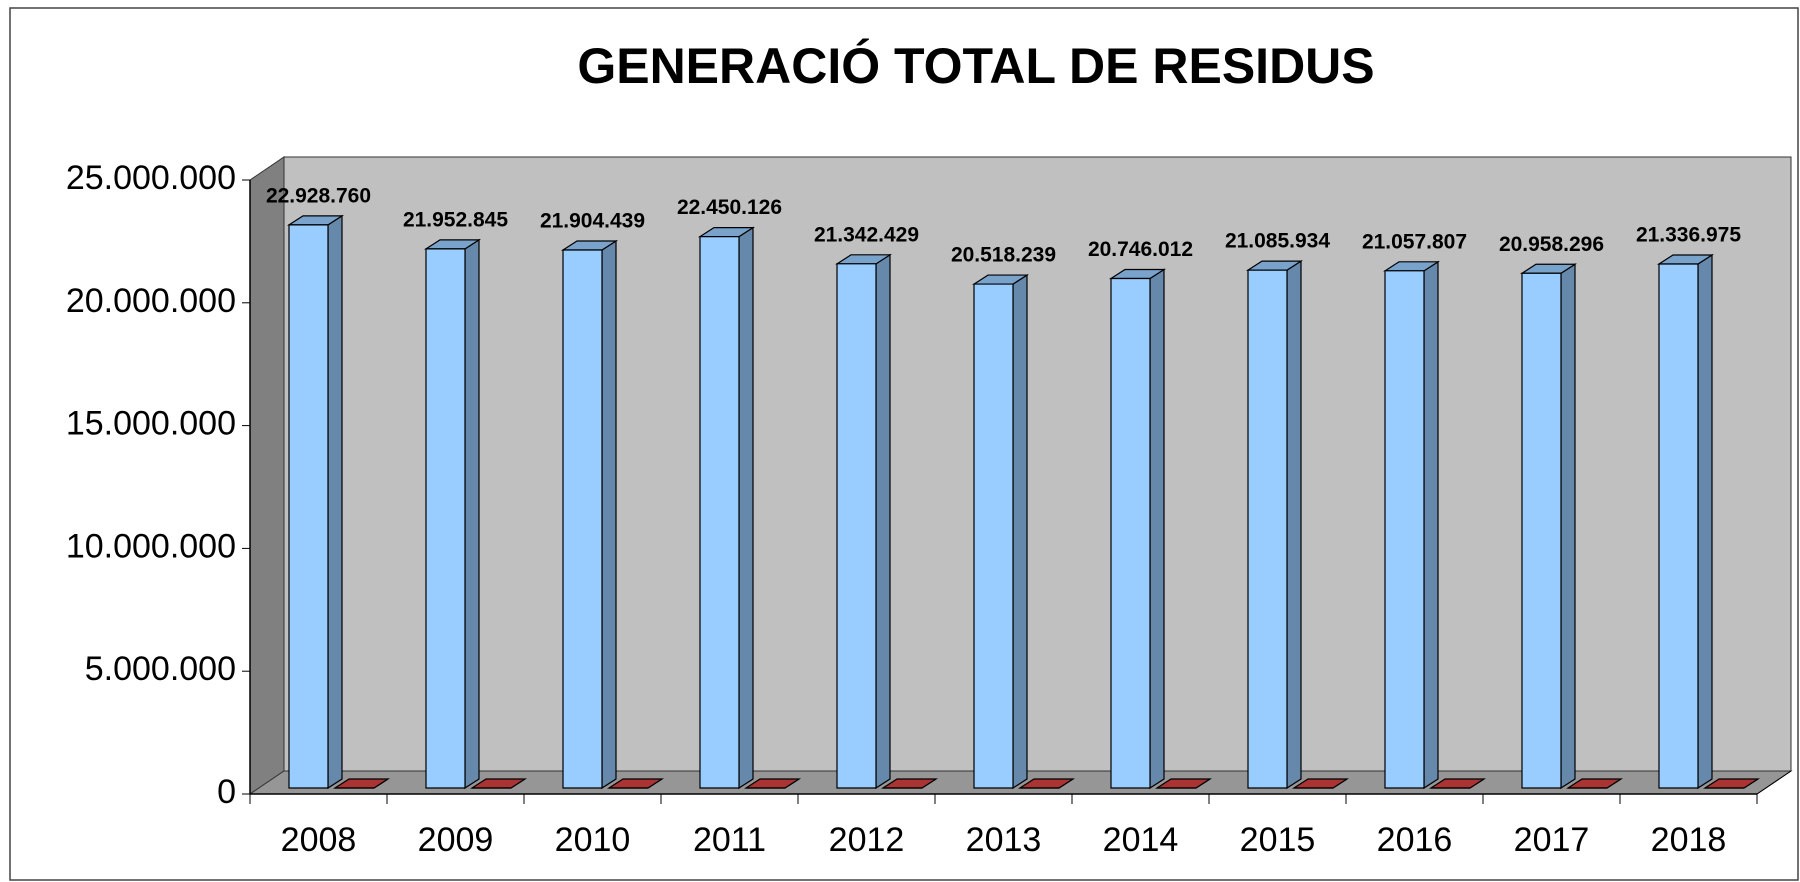 The width and height of the screenshot is (1800, 882). What do you see at coordinates (151, 546) in the screenshot?
I see `y-tick-label: 10.000.000` at bounding box center [151, 546].